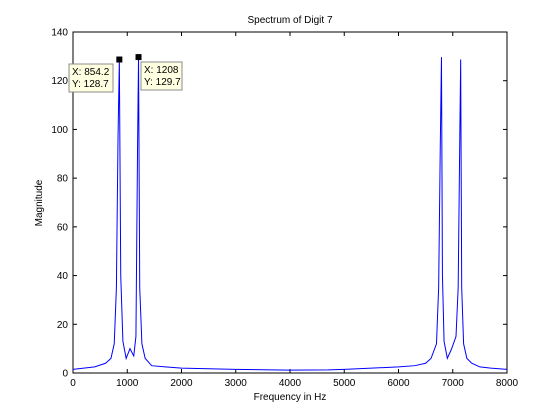 This screenshot has width=560, height=420. I want to click on y-tick-label: 60, so click(63, 227).